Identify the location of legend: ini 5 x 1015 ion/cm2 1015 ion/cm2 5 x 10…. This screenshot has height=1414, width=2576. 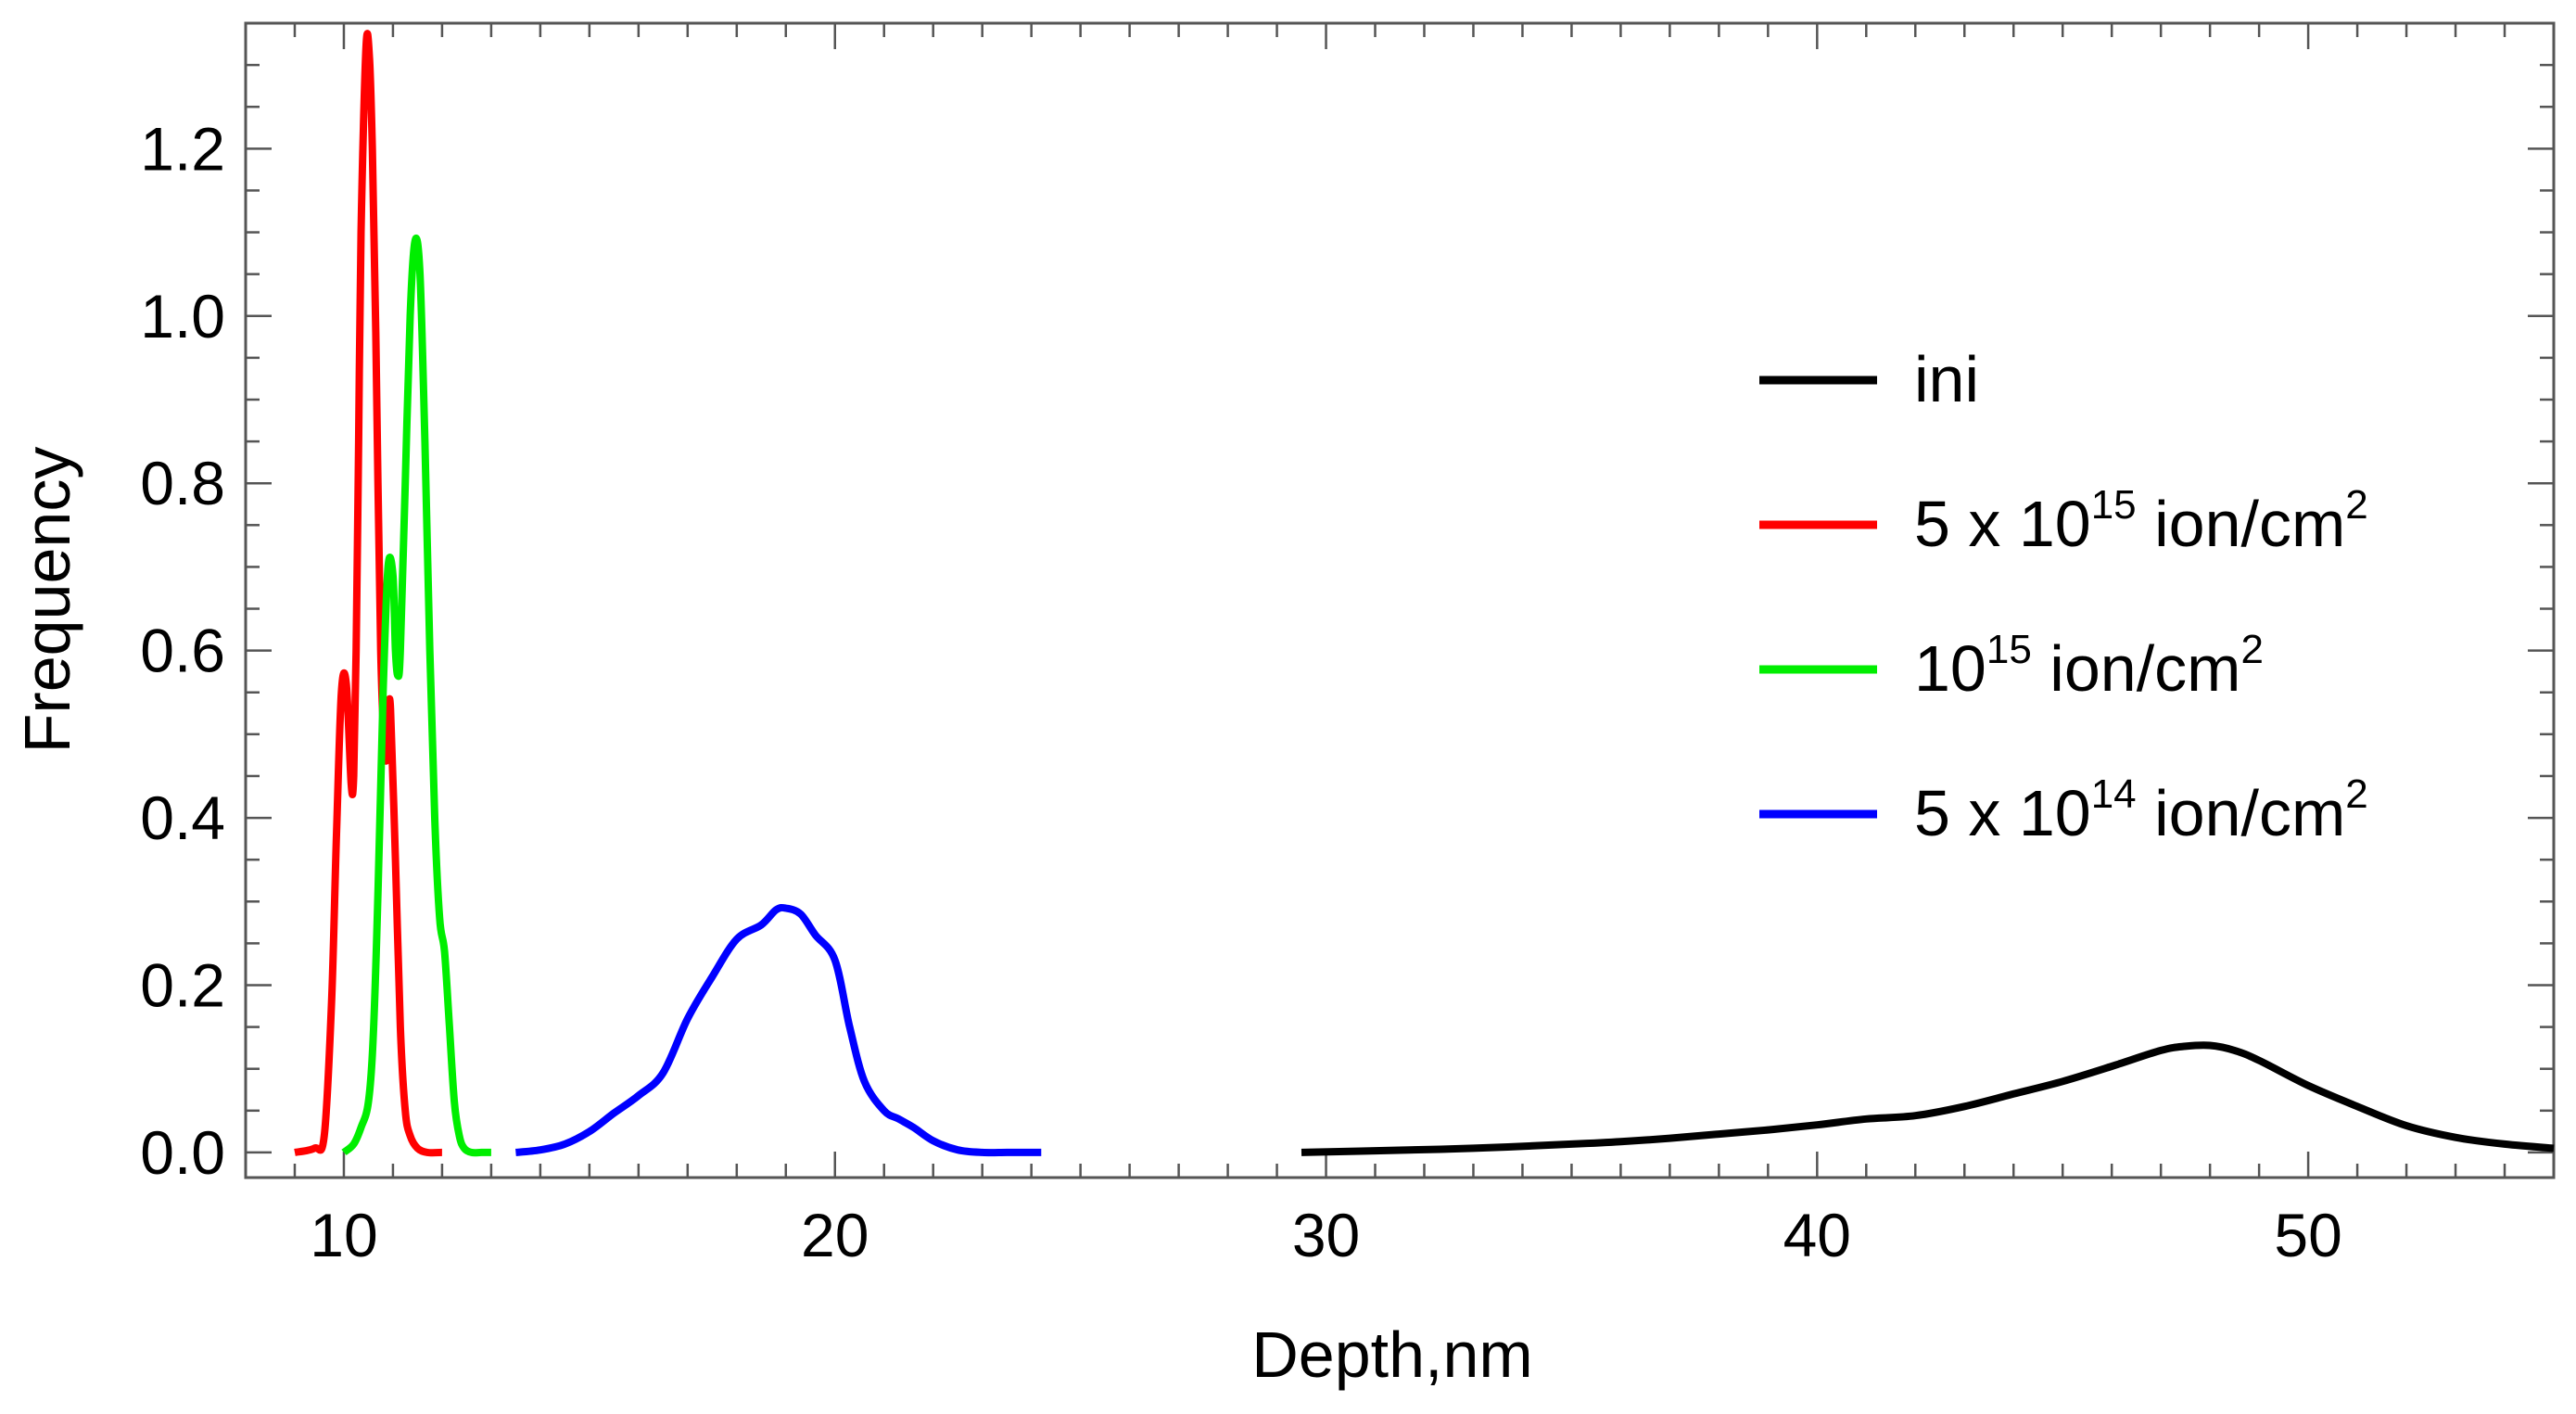
(2063, 596).